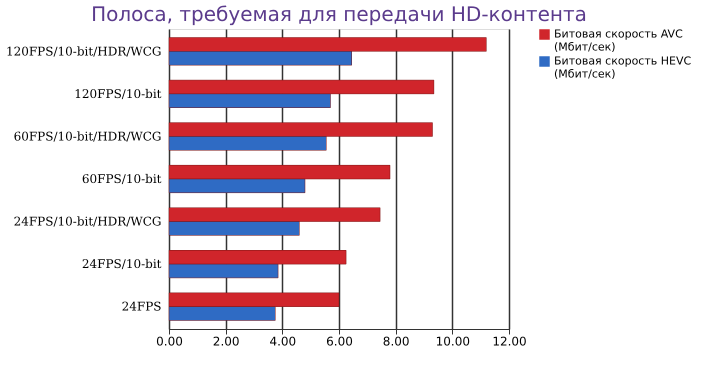 The width and height of the screenshot is (728, 390). What do you see at coordinates (339, 341) in the screenshot?
I see `x-tick-label: 6.00` at bounding box center [339, 341].